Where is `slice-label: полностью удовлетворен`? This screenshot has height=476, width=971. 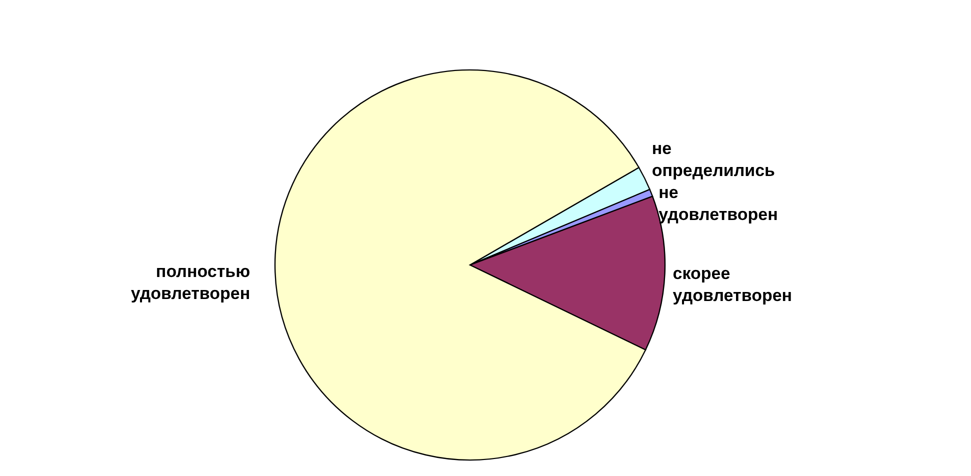
slice-label: полностью удовлетворен is located at coordinates (190, 283).